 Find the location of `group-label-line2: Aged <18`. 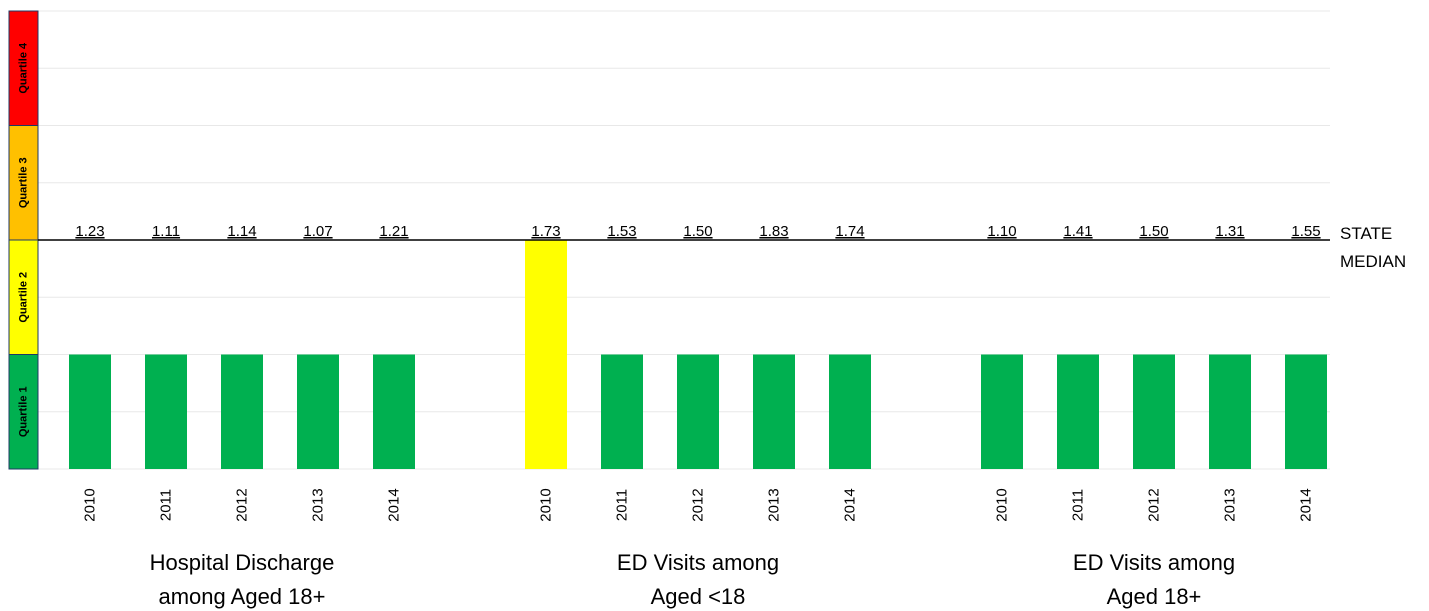

group-label-line2: Aged <18 is located at coordinates (698, 596).